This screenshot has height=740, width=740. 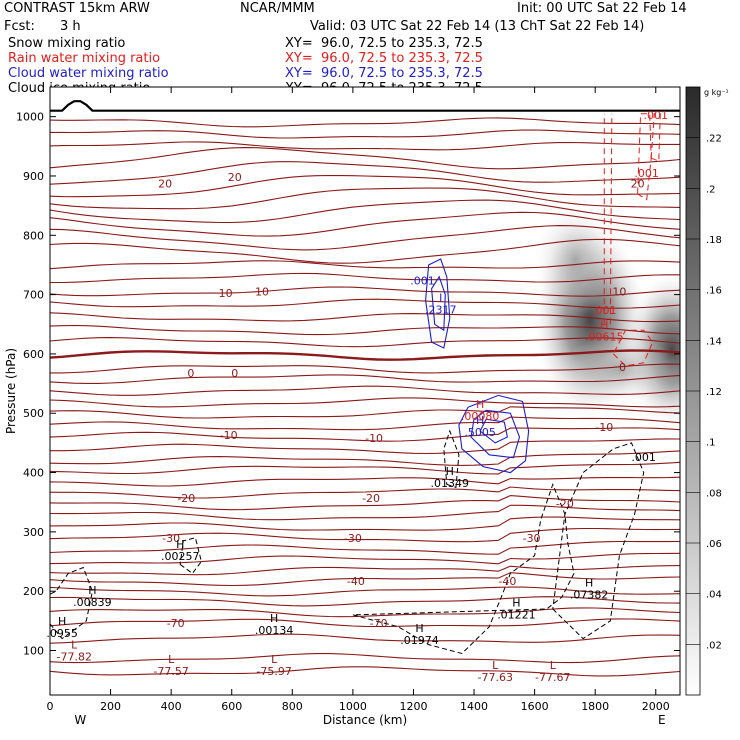 What do you see at coordinates (480, 432) in the screenshot?
I see `extremum-value: .5005` at bounding box center [480, 432].